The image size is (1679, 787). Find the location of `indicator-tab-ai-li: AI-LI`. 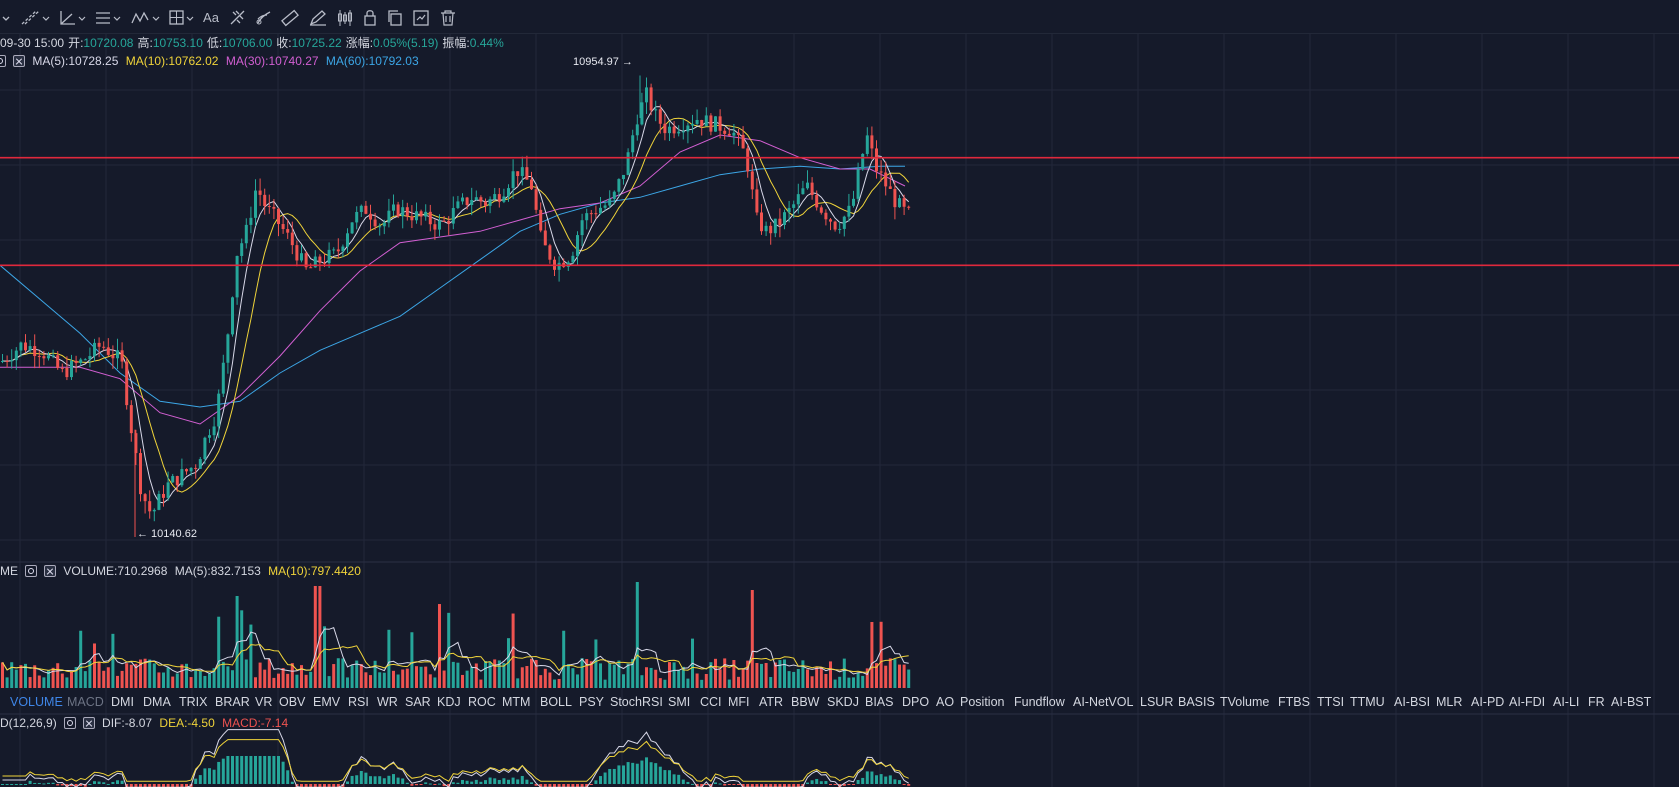

indicator-tab-ai-li: AI-LI is located at coordinates (1566, 702).